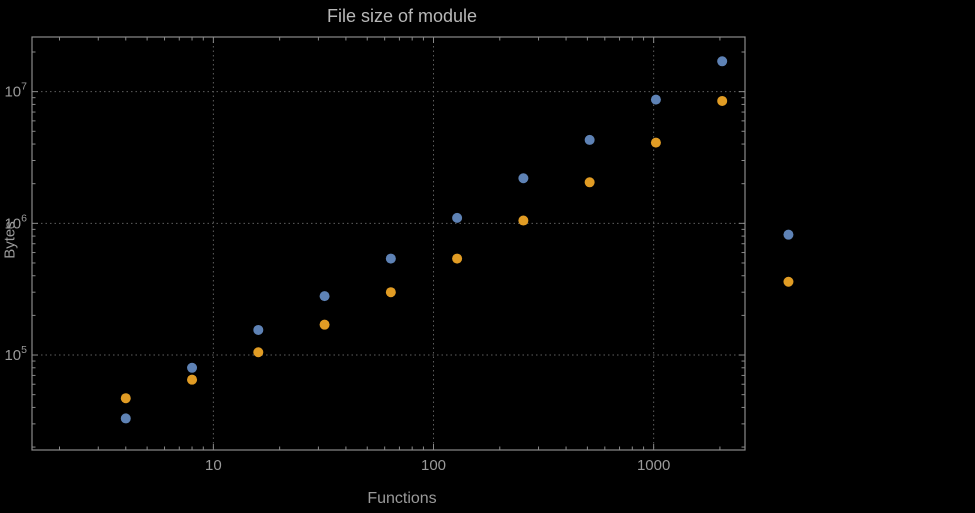 Image resolution: width=975 pixels, height=513 pixels. What do you see at coordinates (213, 465) in the screenshot?
I see `x-tick-label: 10` at bounding box center [213, 465].